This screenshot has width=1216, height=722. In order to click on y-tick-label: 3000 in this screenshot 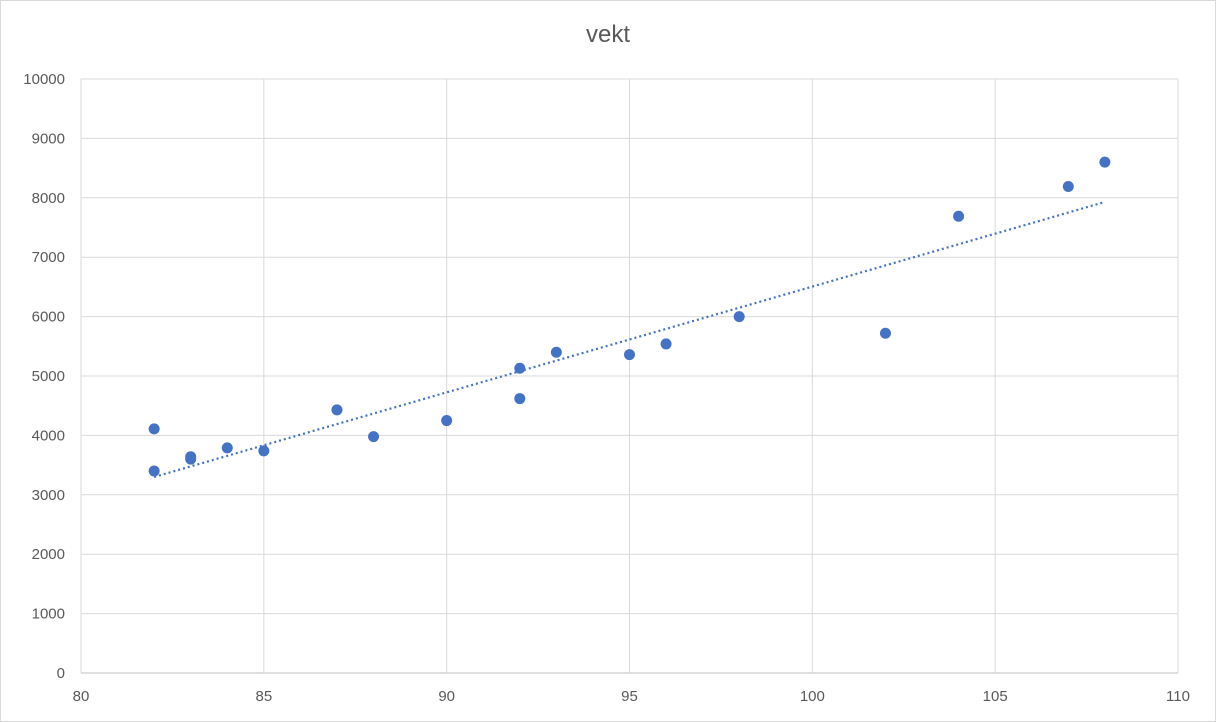, I will do `click(48, 495)`.